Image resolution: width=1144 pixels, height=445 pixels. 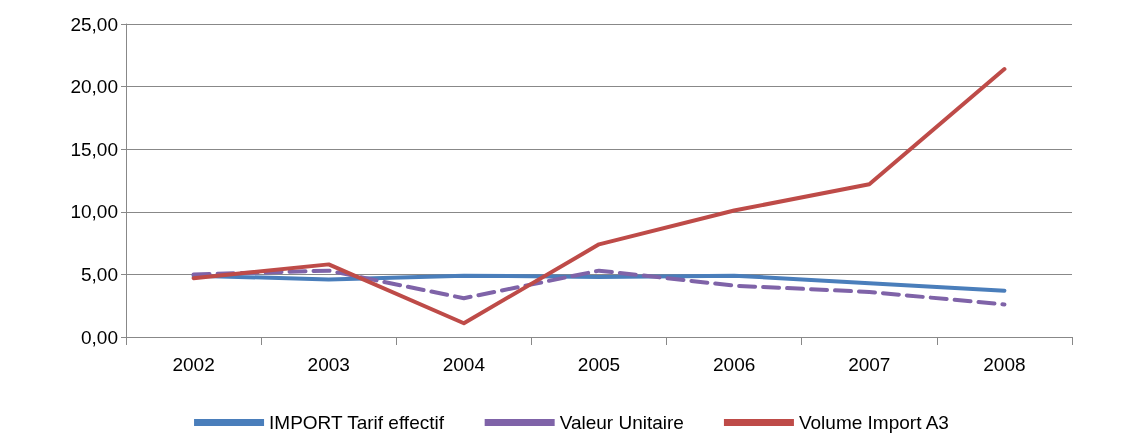 What do you see at coordinates (328, 364) in the screenshot?
I see `x-tick-label: 2003` at bounding box center [328, 364].